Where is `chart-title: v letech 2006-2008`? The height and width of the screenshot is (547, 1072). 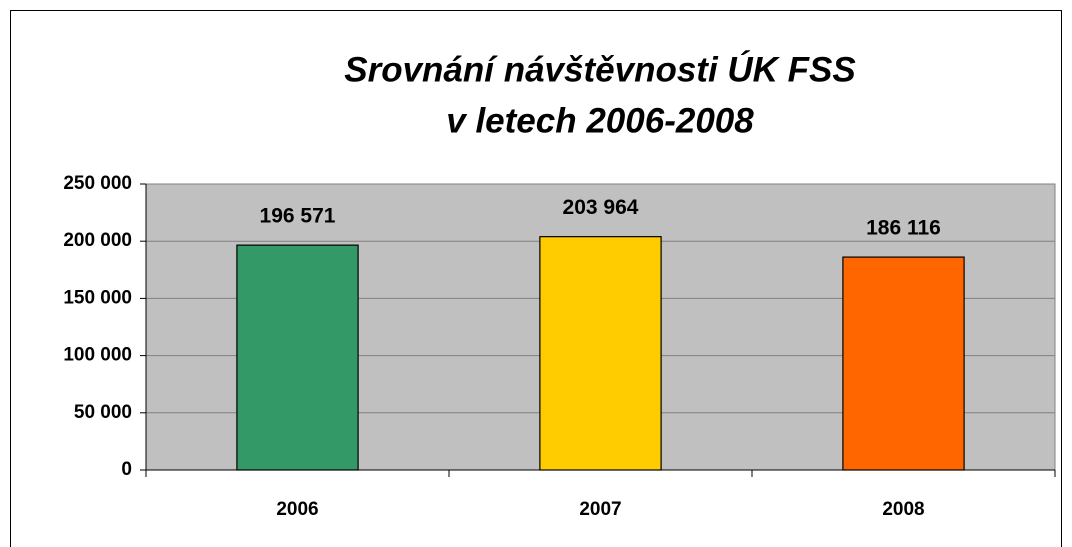
chart-title: v letech 2006-2008 is located at coordinates (600, 120).